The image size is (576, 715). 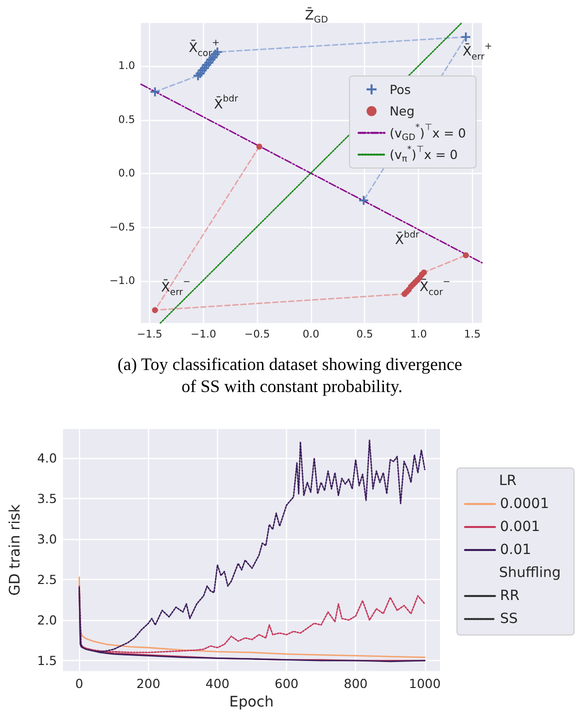 I want to click on x-tick-label: 0.5, so click(x=365, y=334).